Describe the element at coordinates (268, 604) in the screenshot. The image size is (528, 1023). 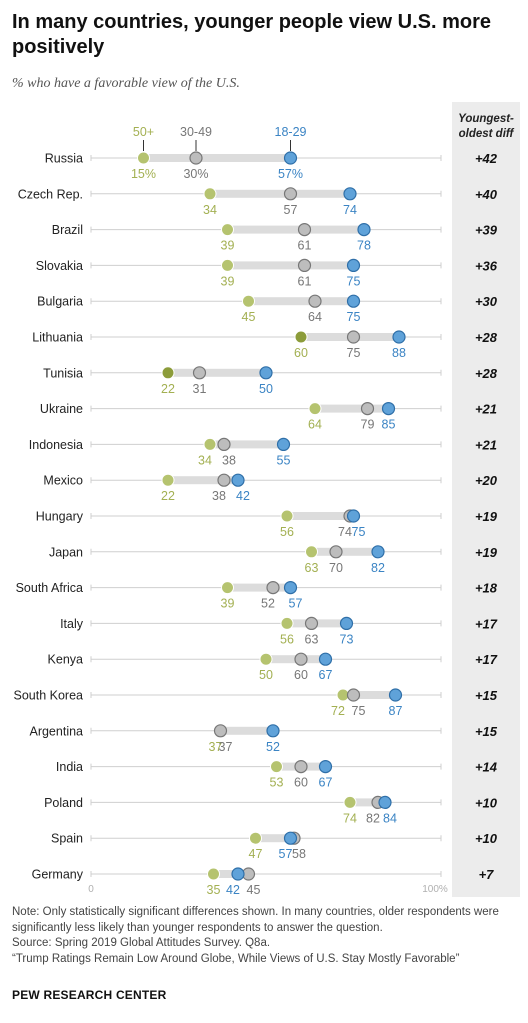
I see `value-label-30-49-south-africa: 52` at that location.